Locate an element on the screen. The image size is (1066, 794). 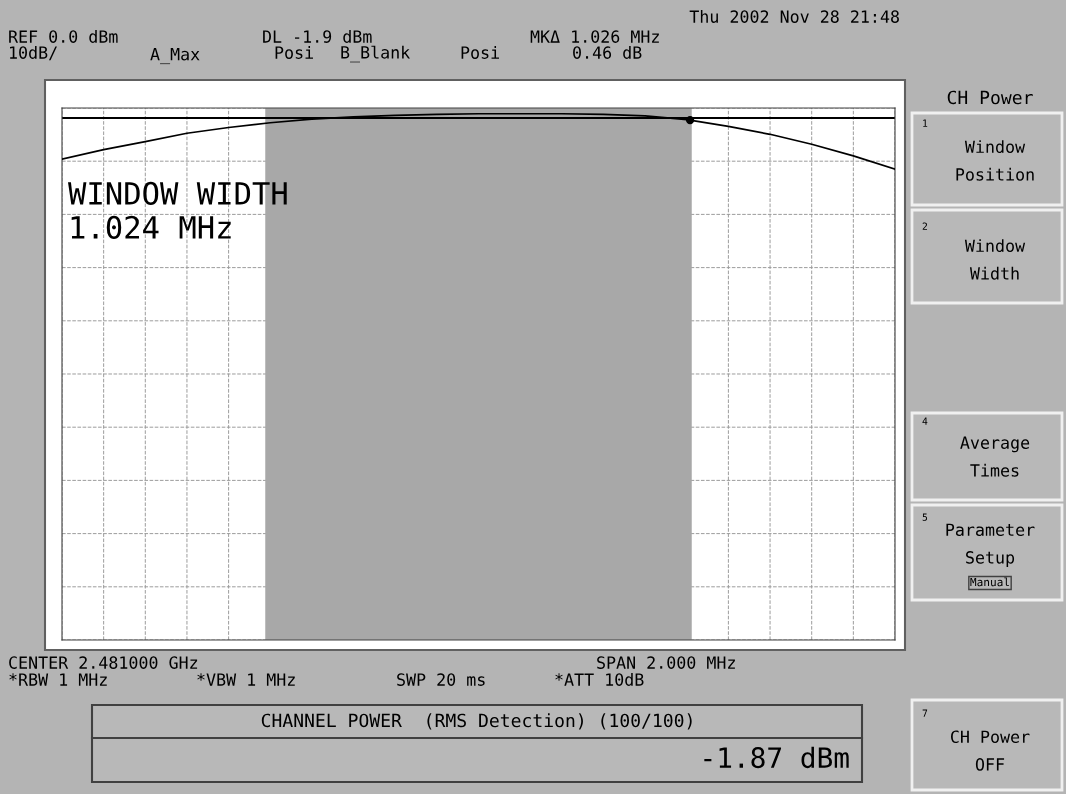
text: MKΔ 1.026 MHz is located at coordinates (594, 36).